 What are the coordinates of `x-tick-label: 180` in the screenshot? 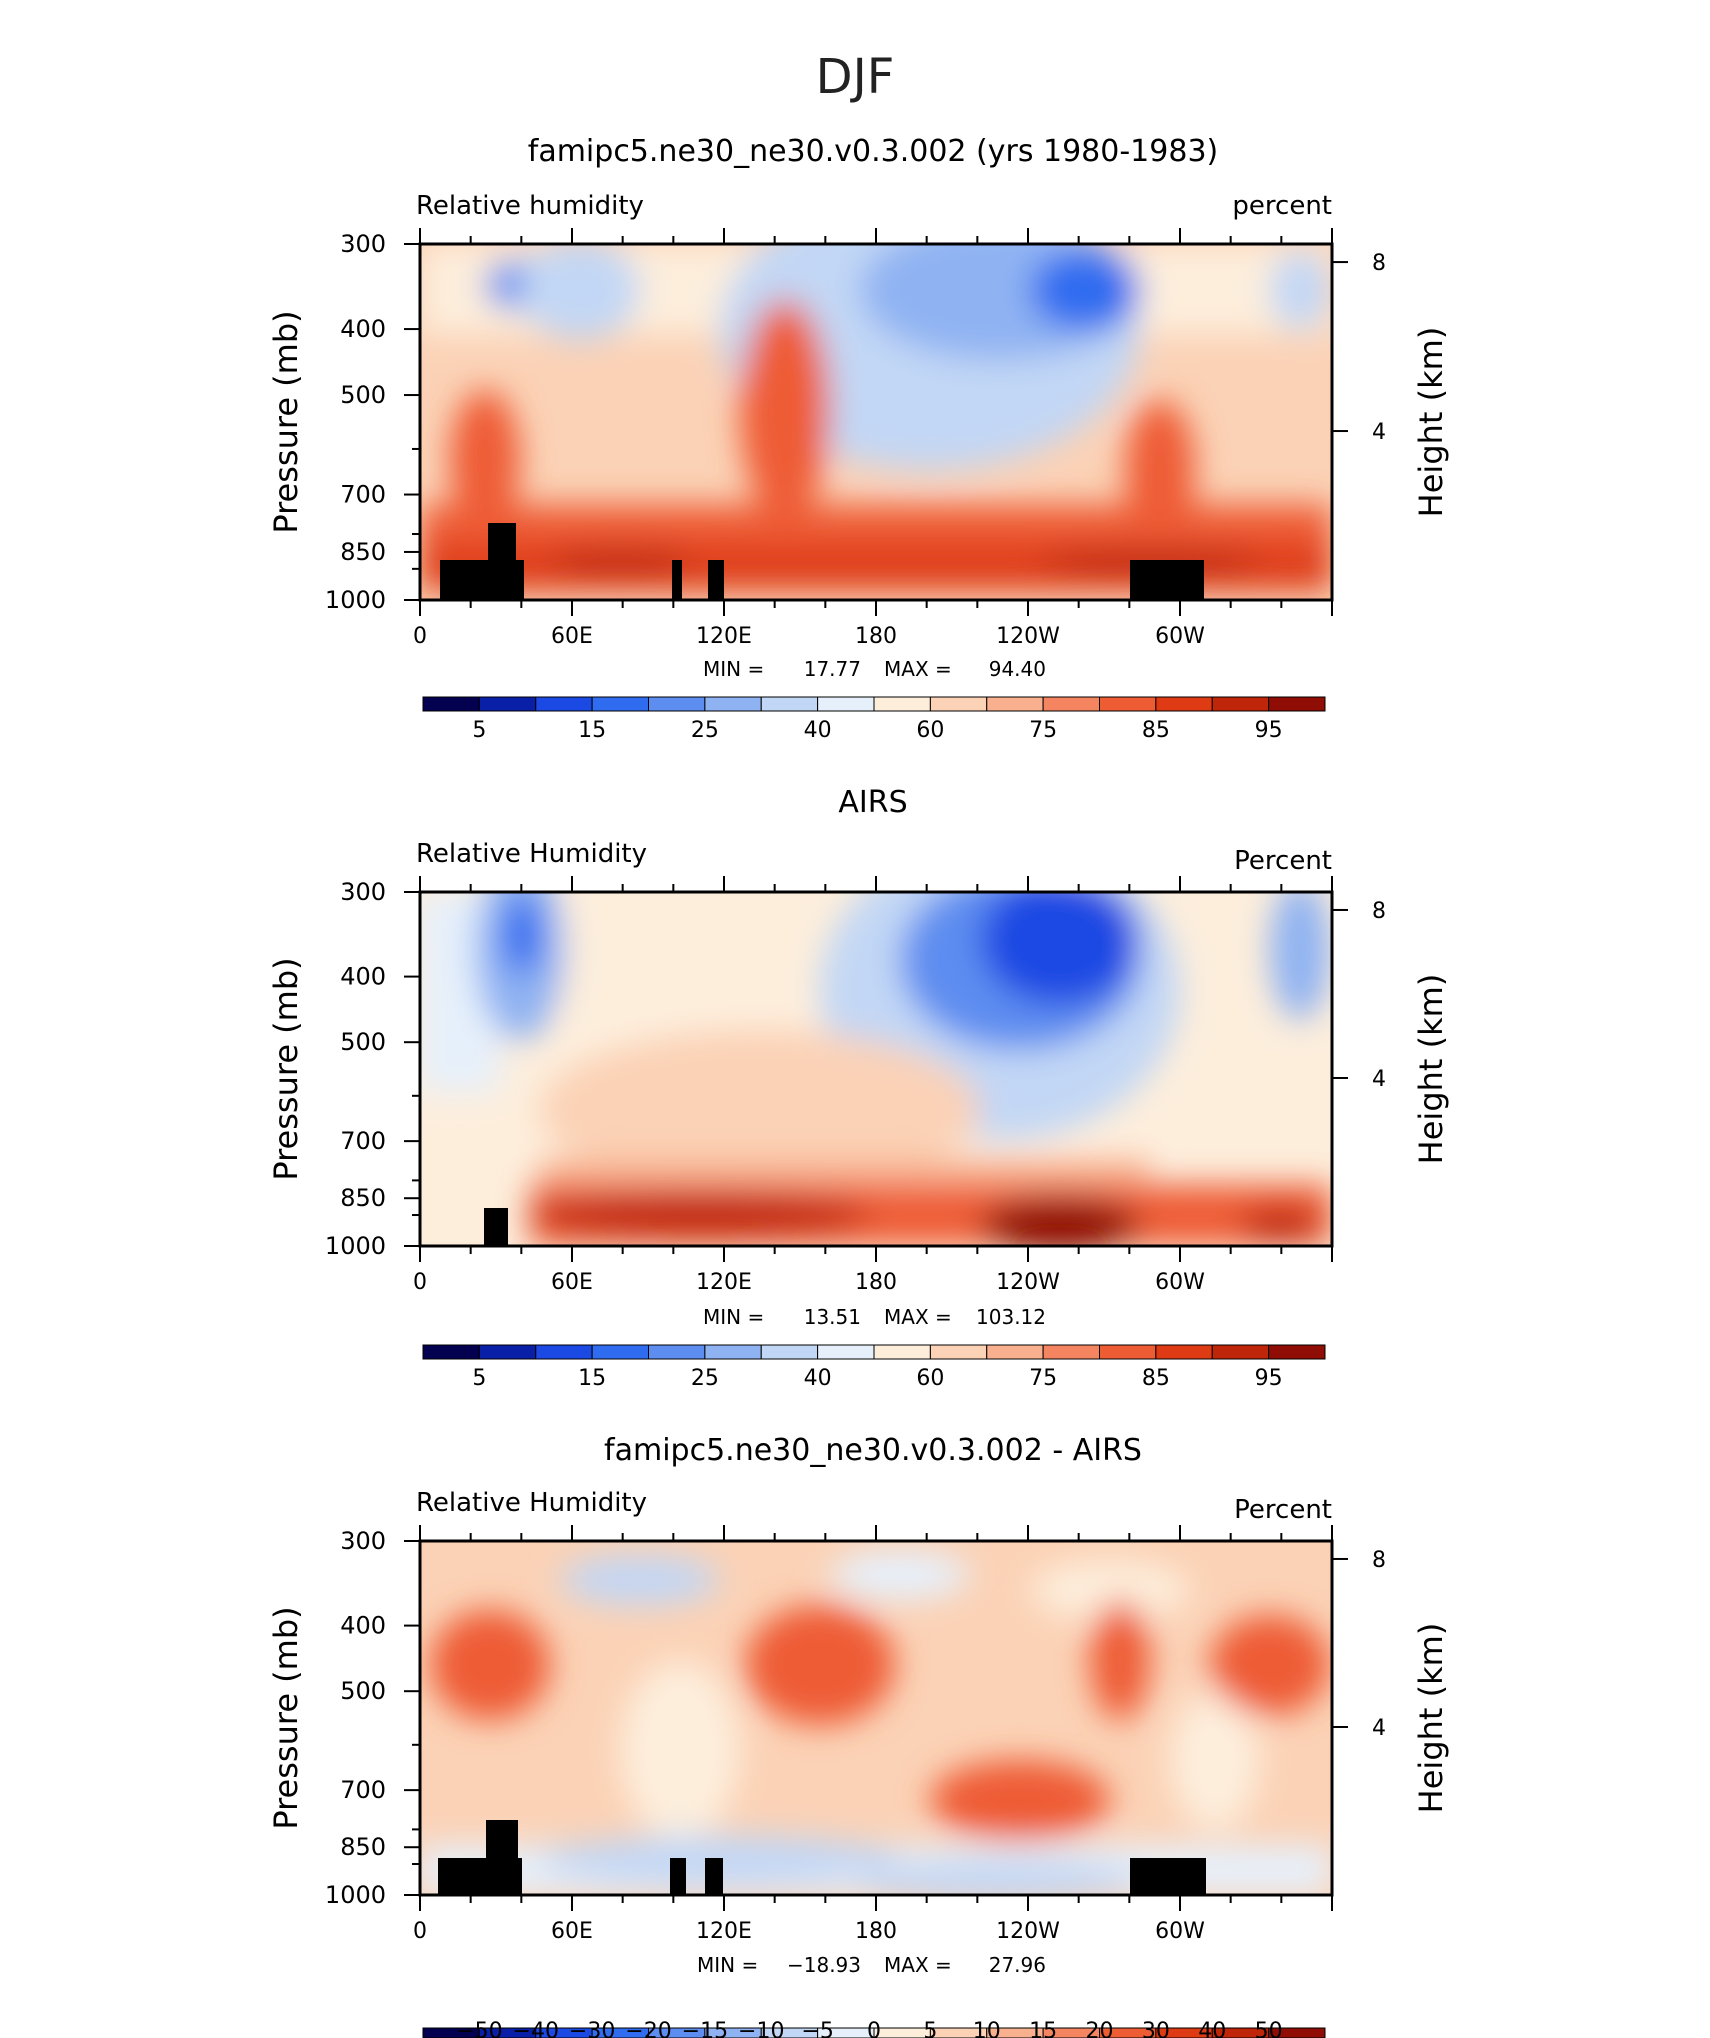 It's located at (876, 636).